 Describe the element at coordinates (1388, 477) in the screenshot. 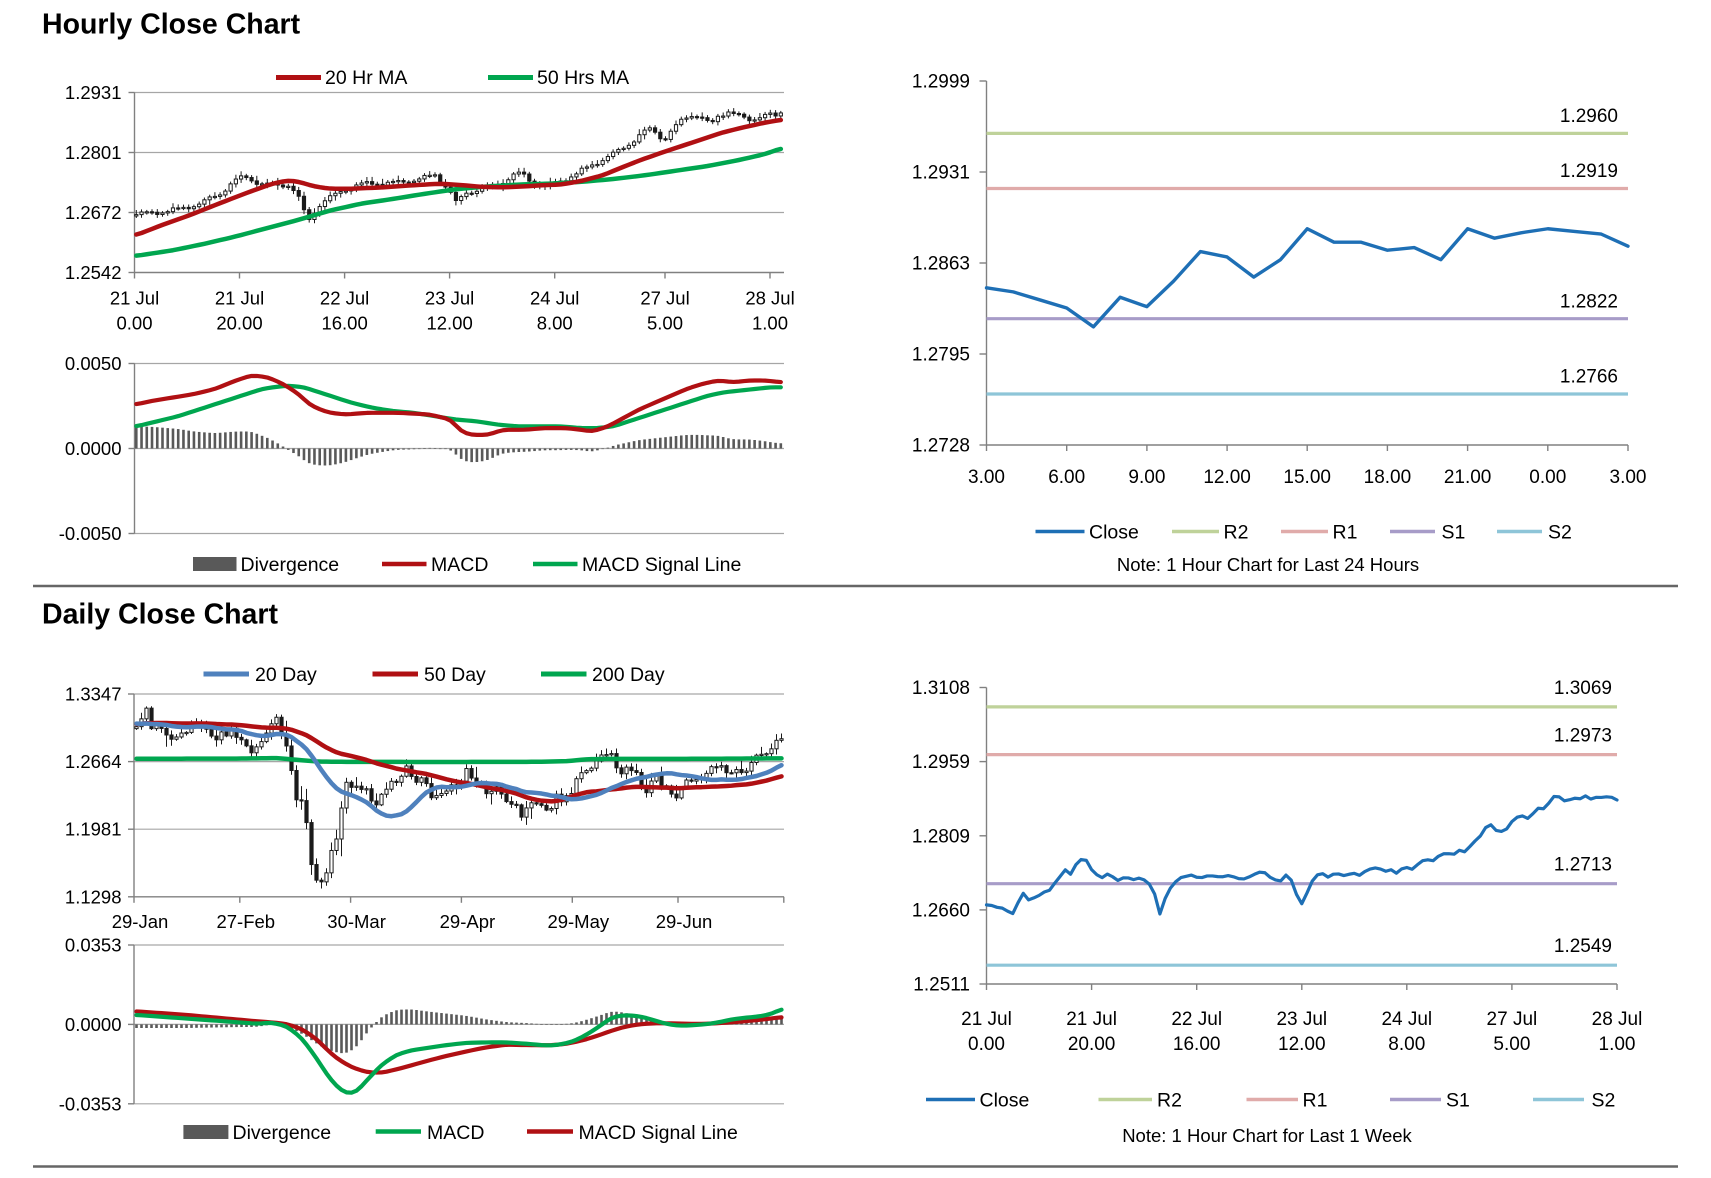

I see `svg-text: 18.00` at that location.